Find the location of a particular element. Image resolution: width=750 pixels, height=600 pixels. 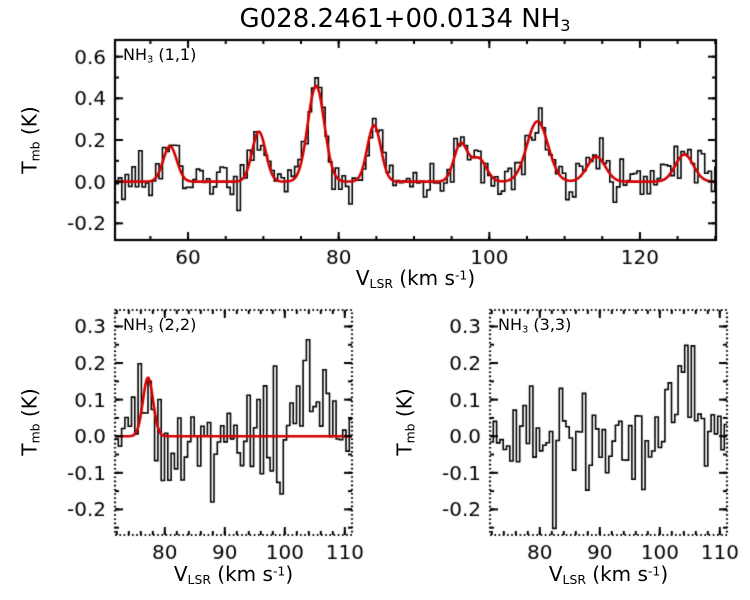

x-axis-label-top-sub: LSR is located at coordinates (381, 284).